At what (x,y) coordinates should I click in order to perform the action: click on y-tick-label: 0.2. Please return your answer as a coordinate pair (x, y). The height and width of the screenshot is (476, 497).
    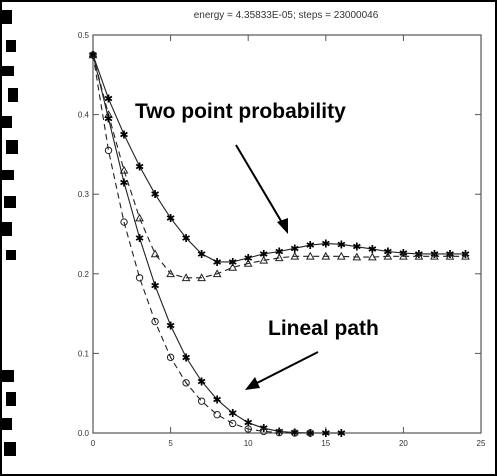
    Looking at the image, I should click on (84, 274).